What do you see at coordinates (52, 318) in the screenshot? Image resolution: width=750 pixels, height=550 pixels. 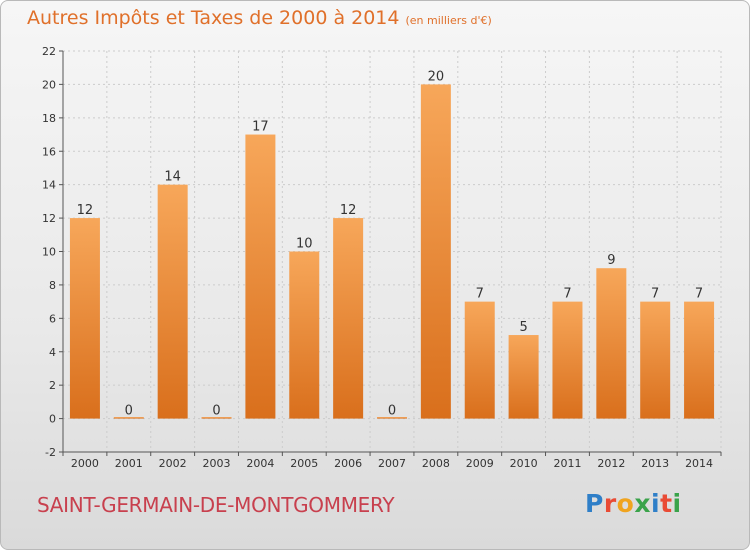 I see `y-tick-label: 6` at bounding box center [52, 318].